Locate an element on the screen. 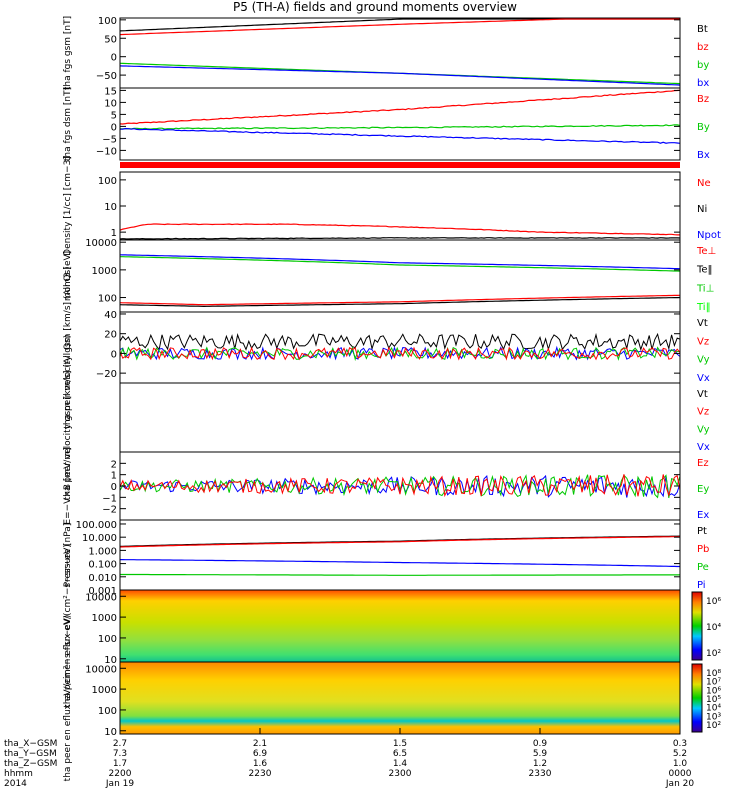 The image size is (750, 800). colorbar-tick-label: 10⁸ is located at coordinates (713, 674).